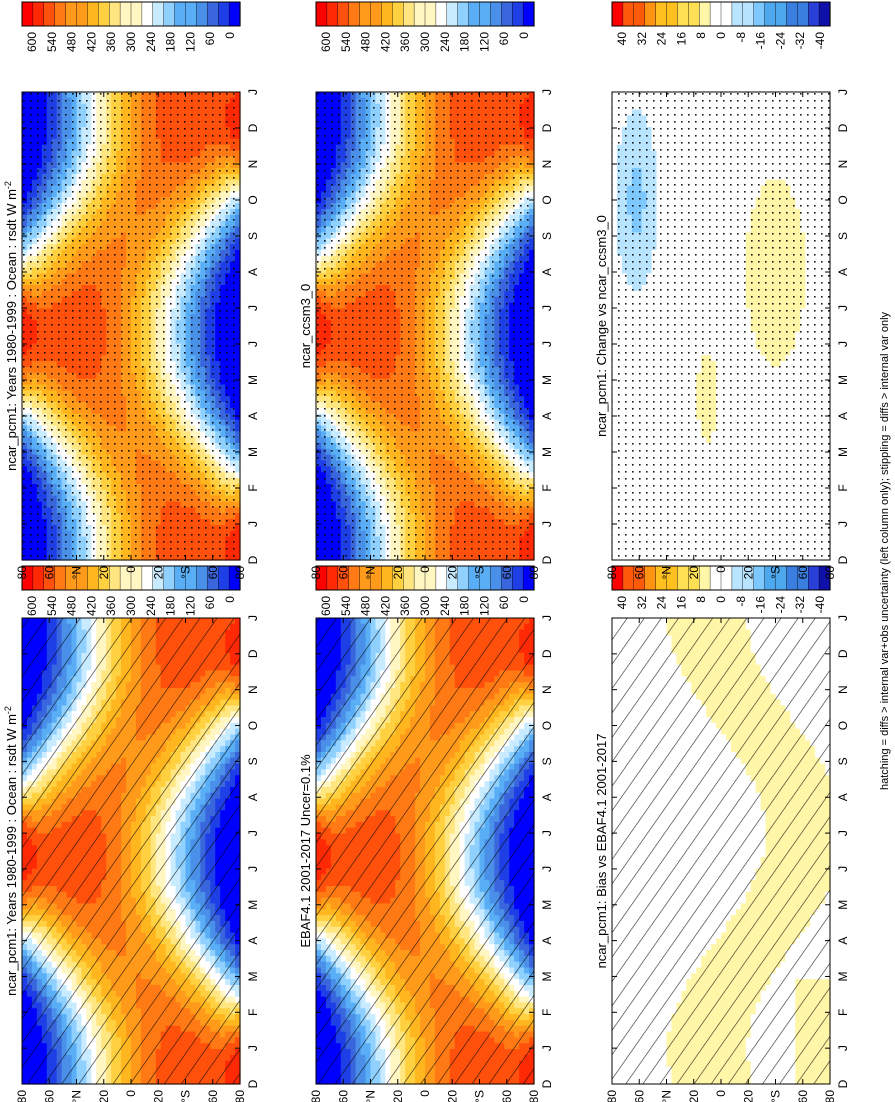 The image size is (895, 1102). Describe the element at coordinates (111, 606) in the screenshot. I see `colorbar-tick-label: 360` at that location.